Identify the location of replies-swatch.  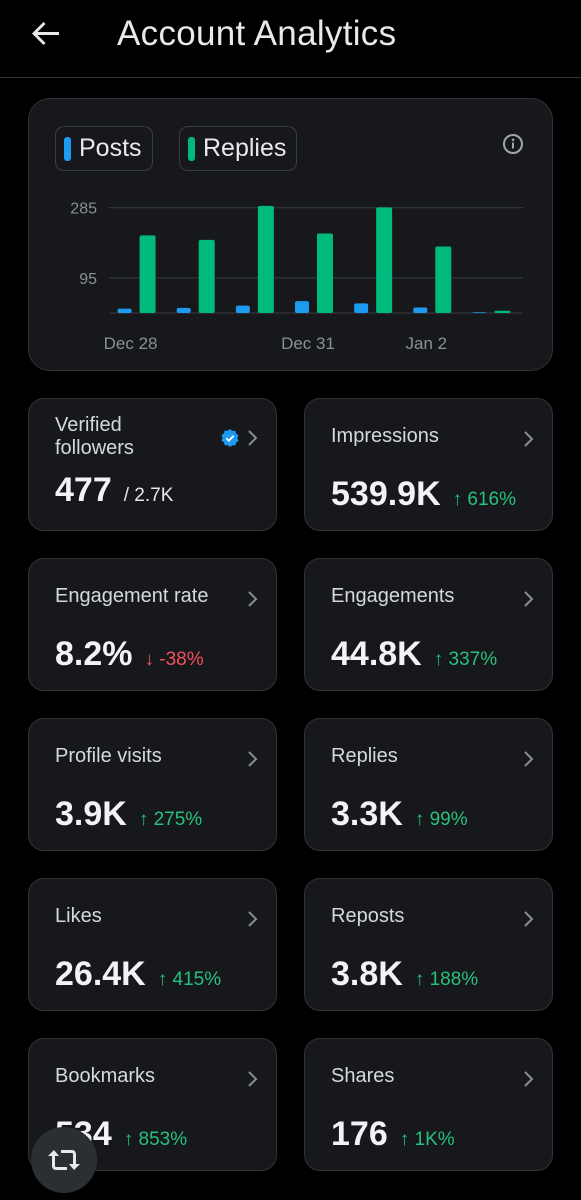
(191, 148).